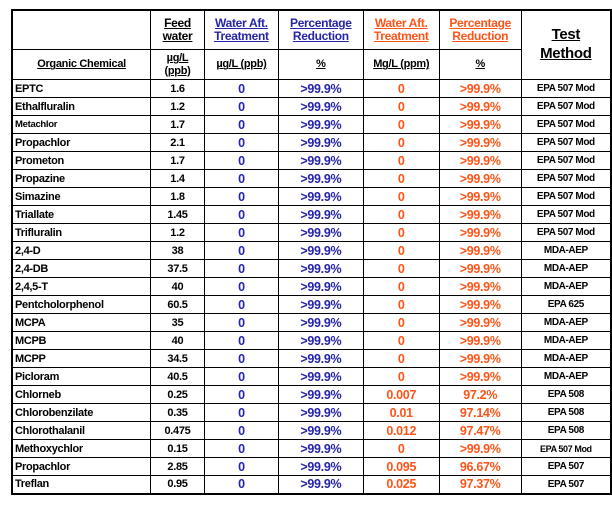 The width and height of the screenshot is (612, 508). I want to click on feed-water-value-cell: 38, so click(177, 250).